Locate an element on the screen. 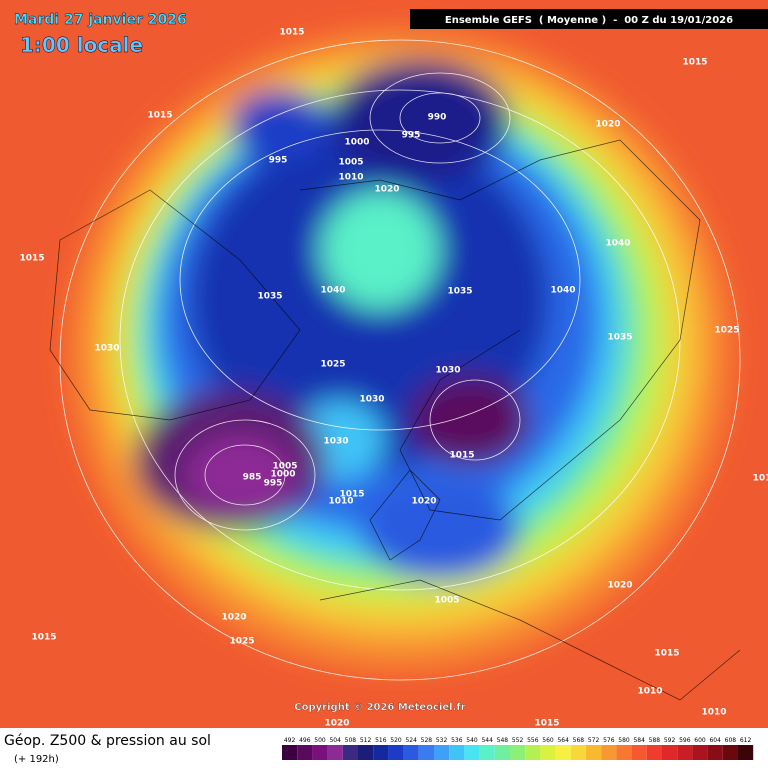 The height and width of the screenshot is (768, 768). scale-label: 524 is located at coordinates (411, 740).